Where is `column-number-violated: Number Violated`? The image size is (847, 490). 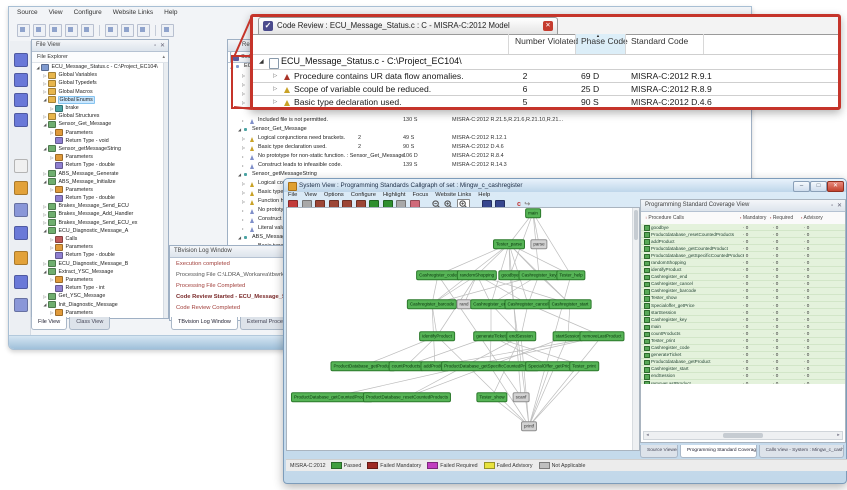 column-number-violated: Number Violated is located at coordinates (547, 41).